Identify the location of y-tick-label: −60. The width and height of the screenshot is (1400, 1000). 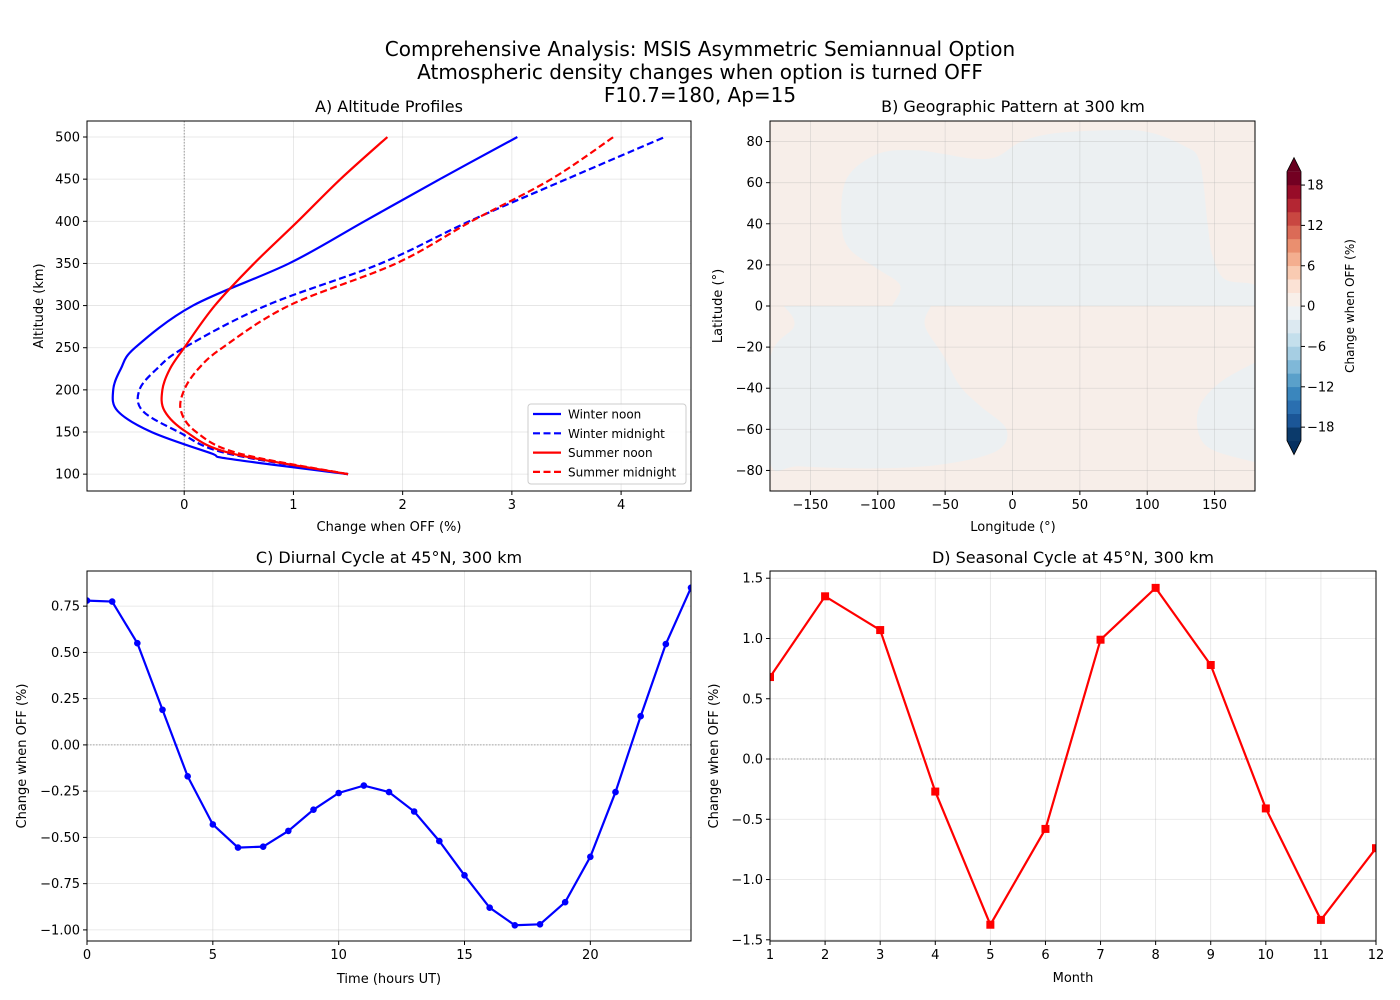
(749, 430).